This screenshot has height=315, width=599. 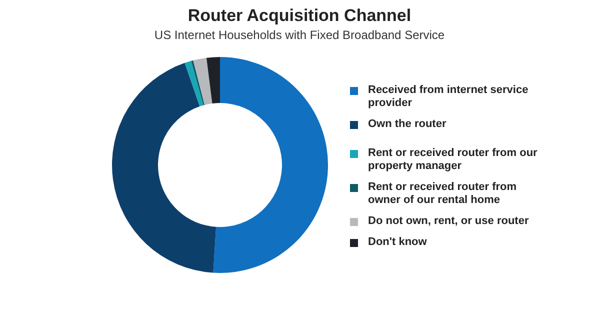 I want to click on legend-label: Rent or received router from owner of our rental home, so click(x=443, y=193).